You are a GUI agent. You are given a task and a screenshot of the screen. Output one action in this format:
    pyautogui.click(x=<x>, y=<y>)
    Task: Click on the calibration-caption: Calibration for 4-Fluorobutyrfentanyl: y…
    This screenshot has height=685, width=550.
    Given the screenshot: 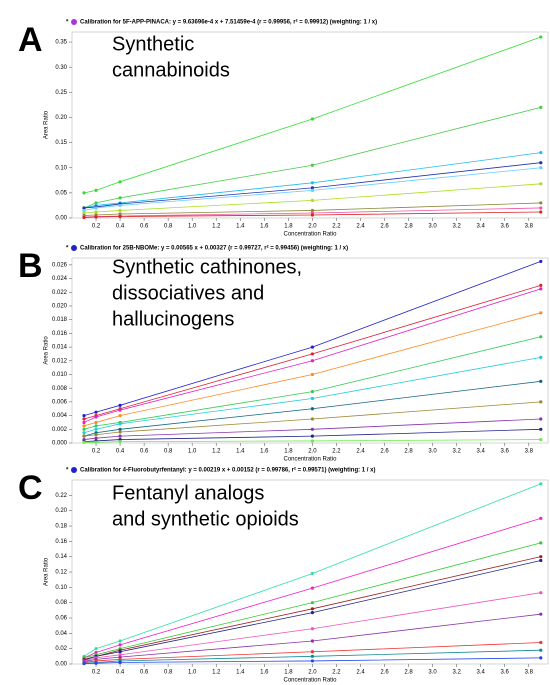 What is the action you would take?
    pyautogui.click(x=227, y=470)
    